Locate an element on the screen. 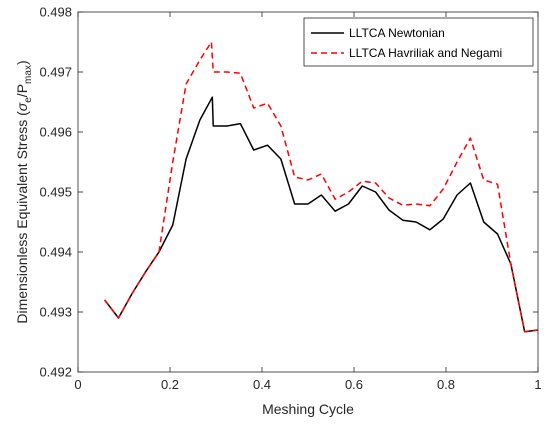 Image resolution: width=550 pixels, height=424 pixels. x-tick-label: 0.6 is located at coordinates (354, 384).